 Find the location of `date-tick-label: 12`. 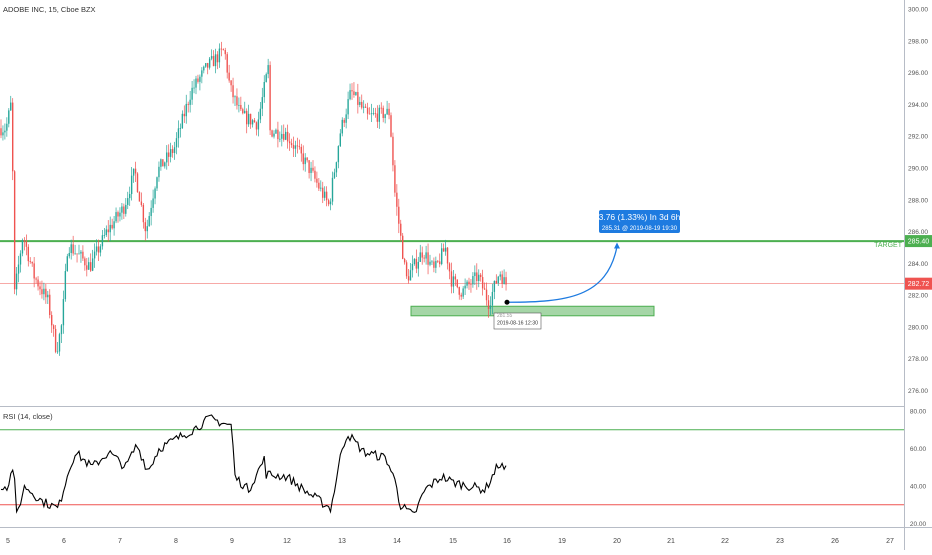

date-tick-label: 12 is located at coordinates (287, 541).